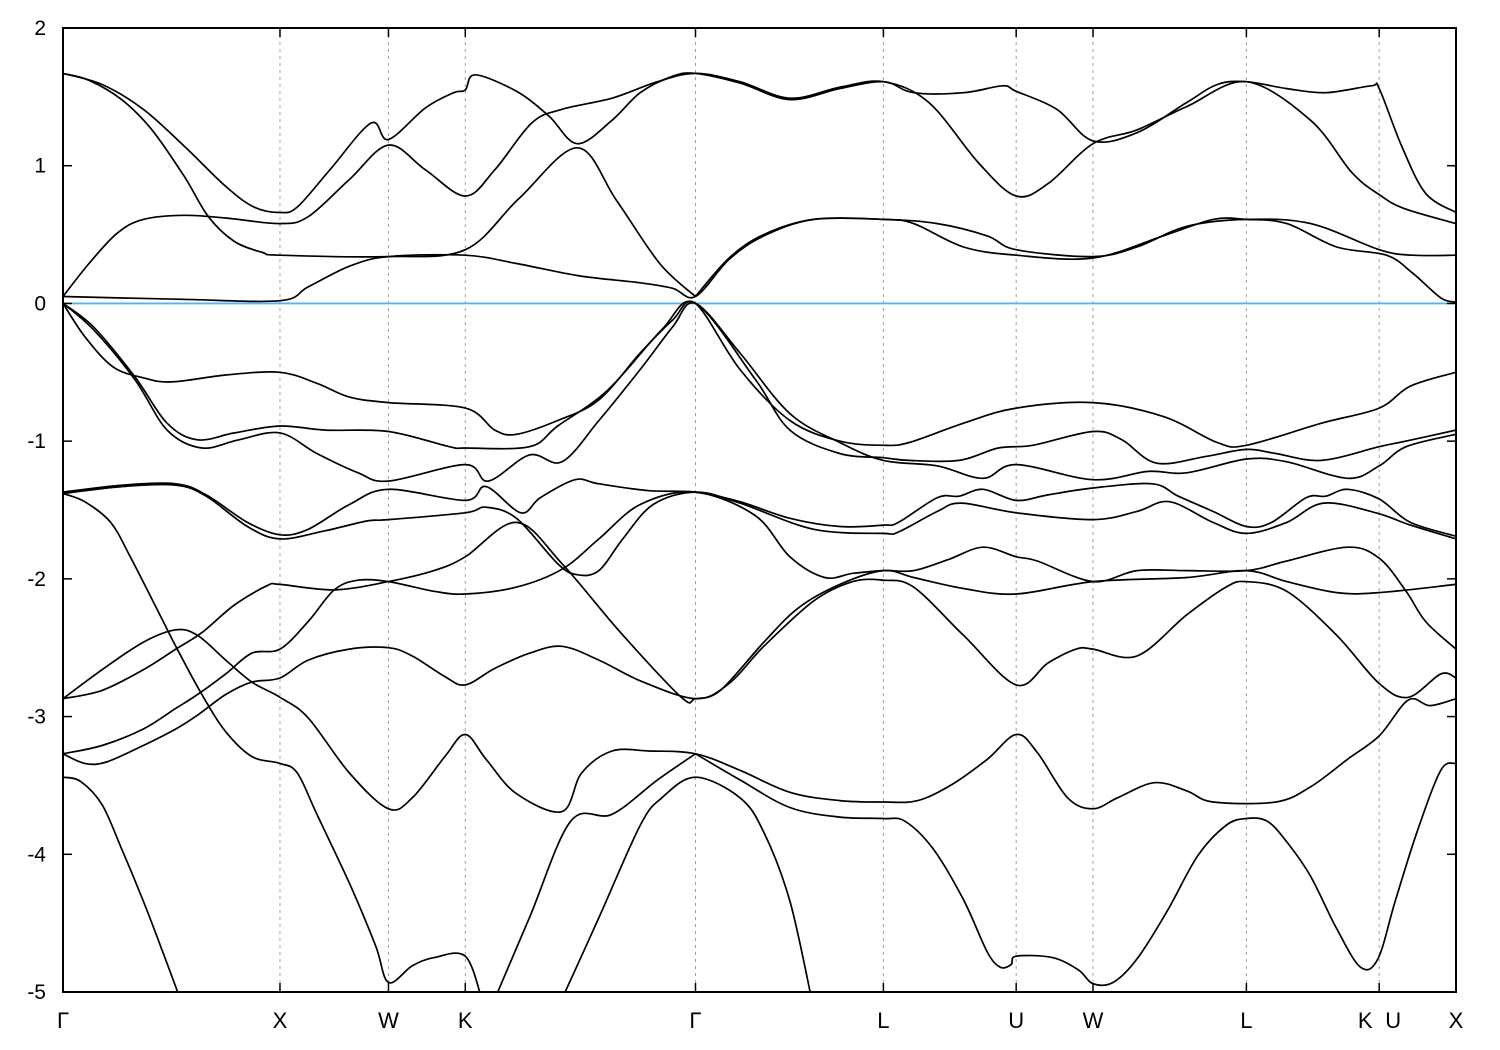  I want to click on y-tick-label: -1, so click(36, 441).